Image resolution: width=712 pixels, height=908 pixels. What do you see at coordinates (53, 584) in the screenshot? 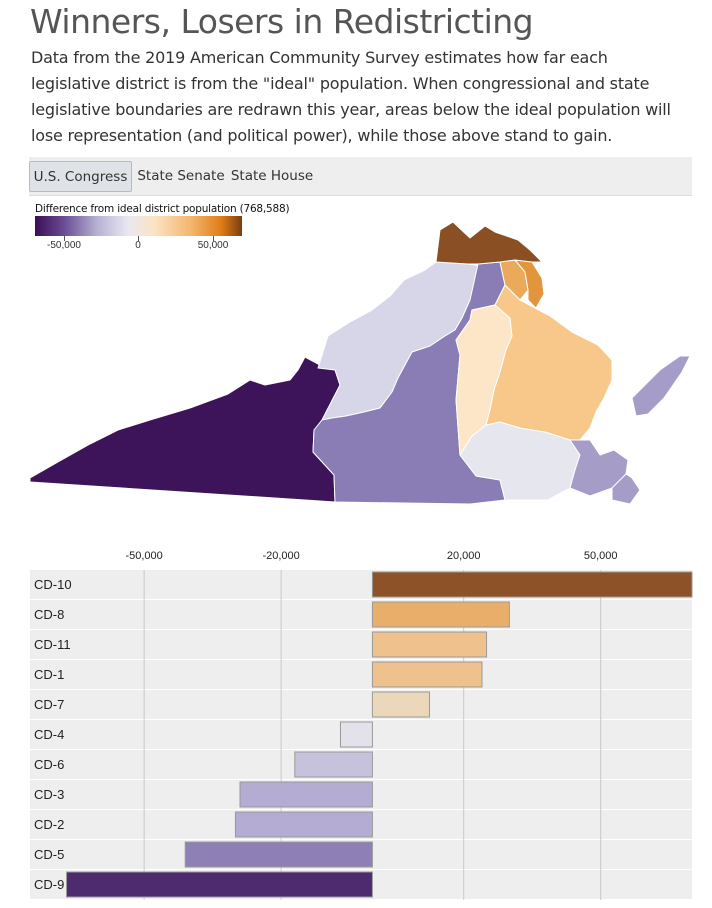
I see `category-label: CD-10` at bounding box center [53, 584].